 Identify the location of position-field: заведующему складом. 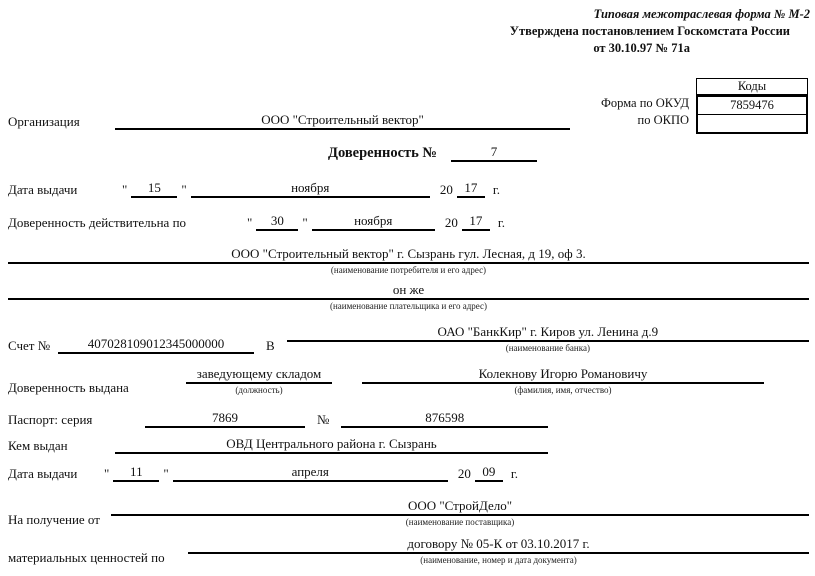
(259, 375).